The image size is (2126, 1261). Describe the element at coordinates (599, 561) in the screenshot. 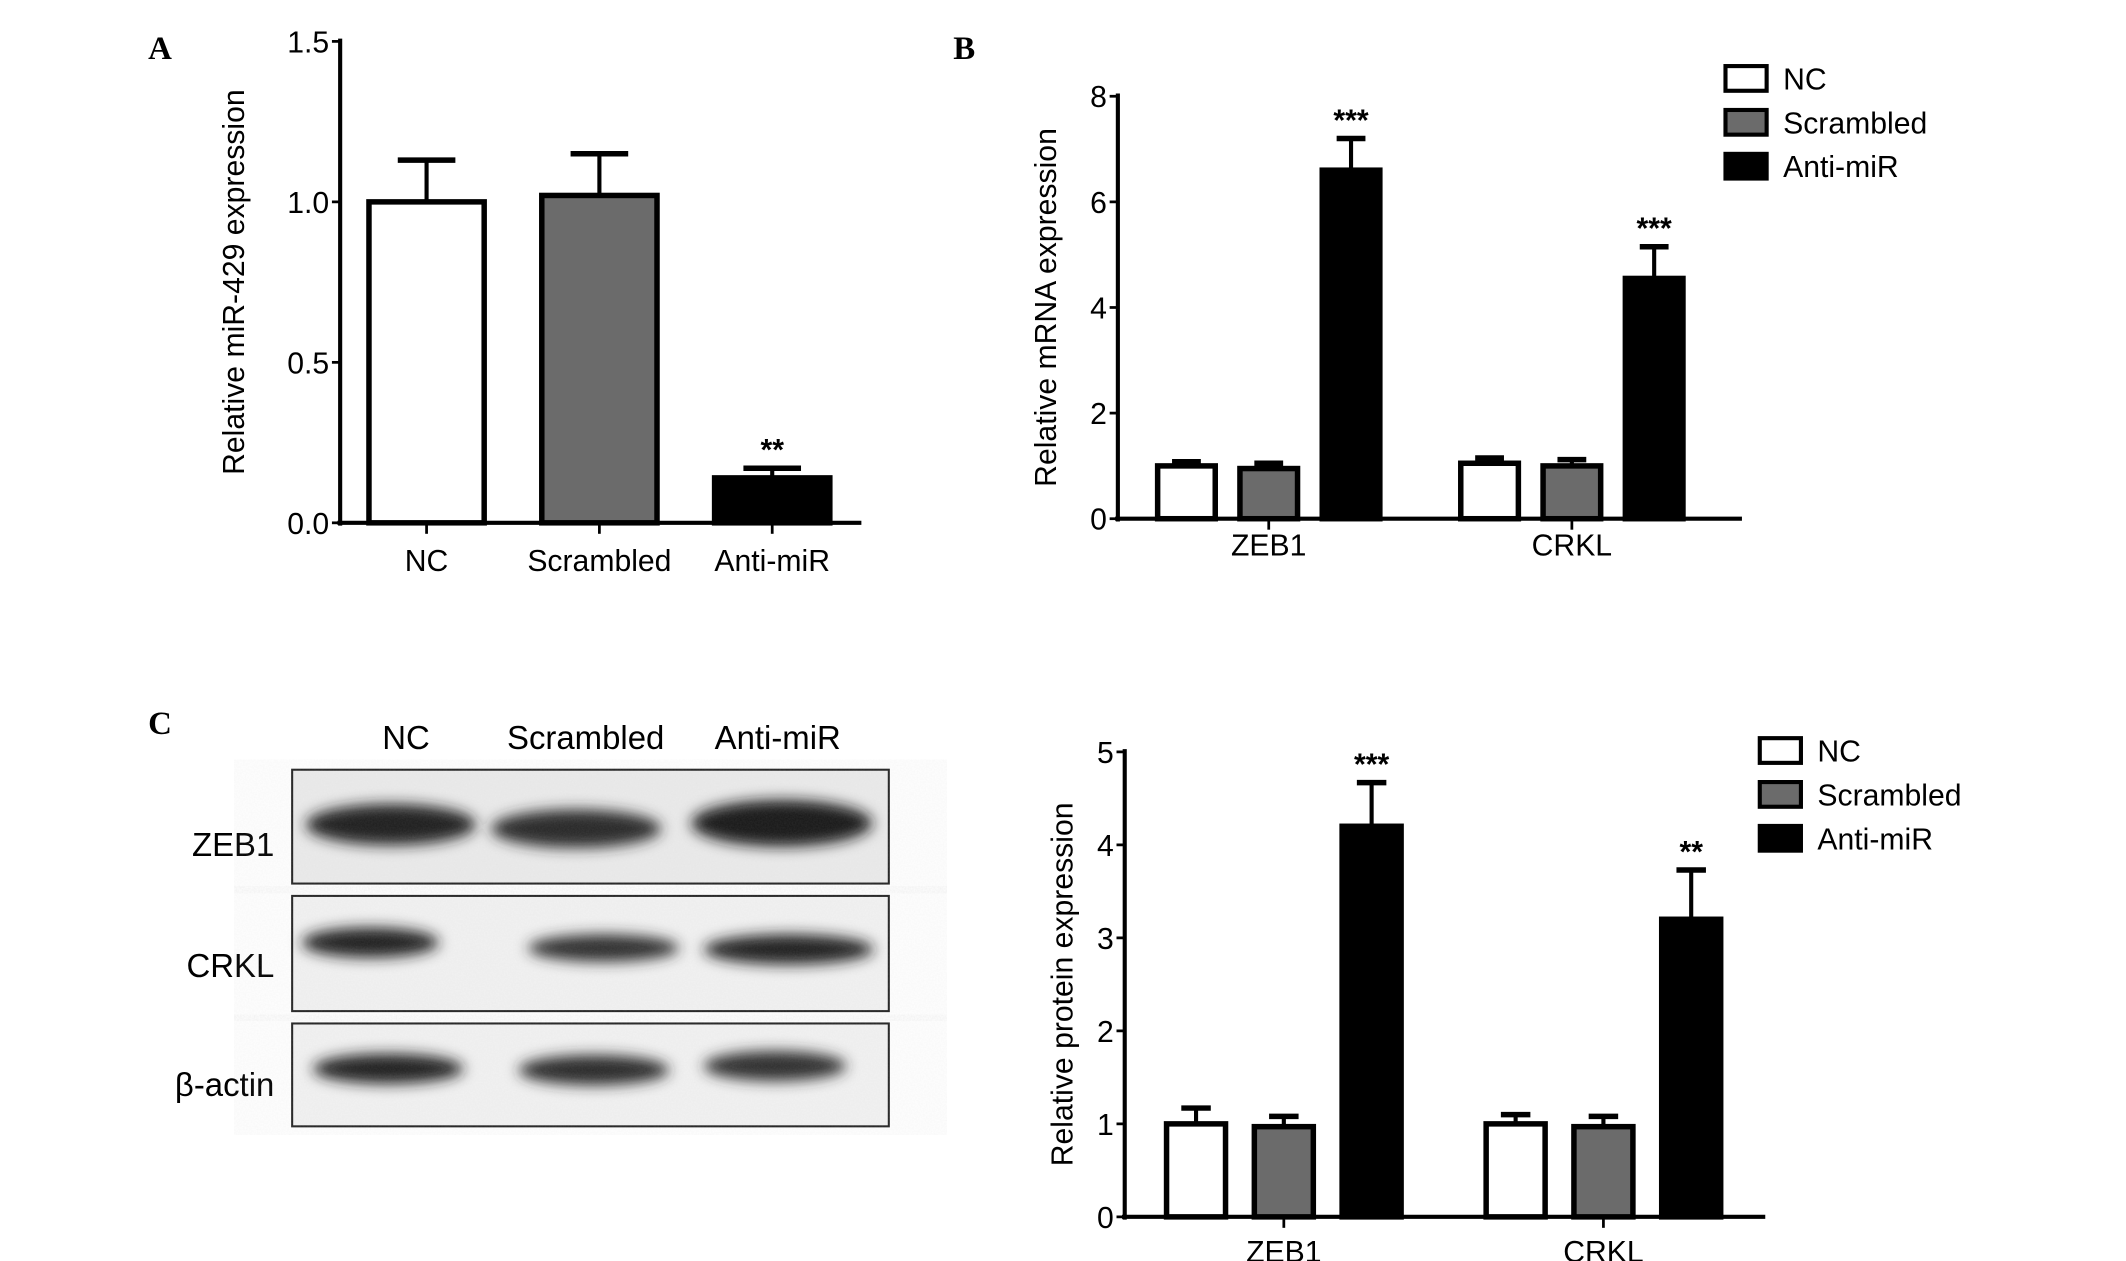

I see `x-tick-label: Scrambled` at that location.